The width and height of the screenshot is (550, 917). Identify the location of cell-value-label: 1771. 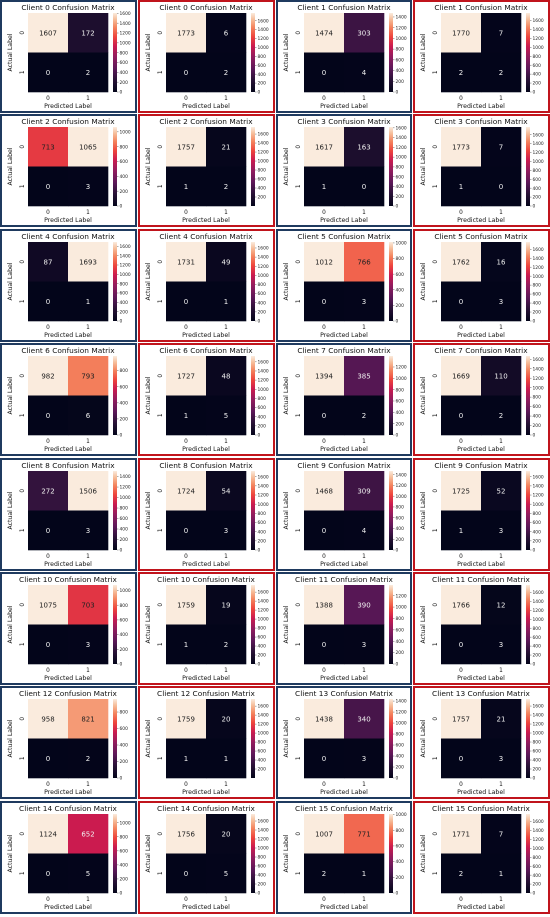
(461, 834).